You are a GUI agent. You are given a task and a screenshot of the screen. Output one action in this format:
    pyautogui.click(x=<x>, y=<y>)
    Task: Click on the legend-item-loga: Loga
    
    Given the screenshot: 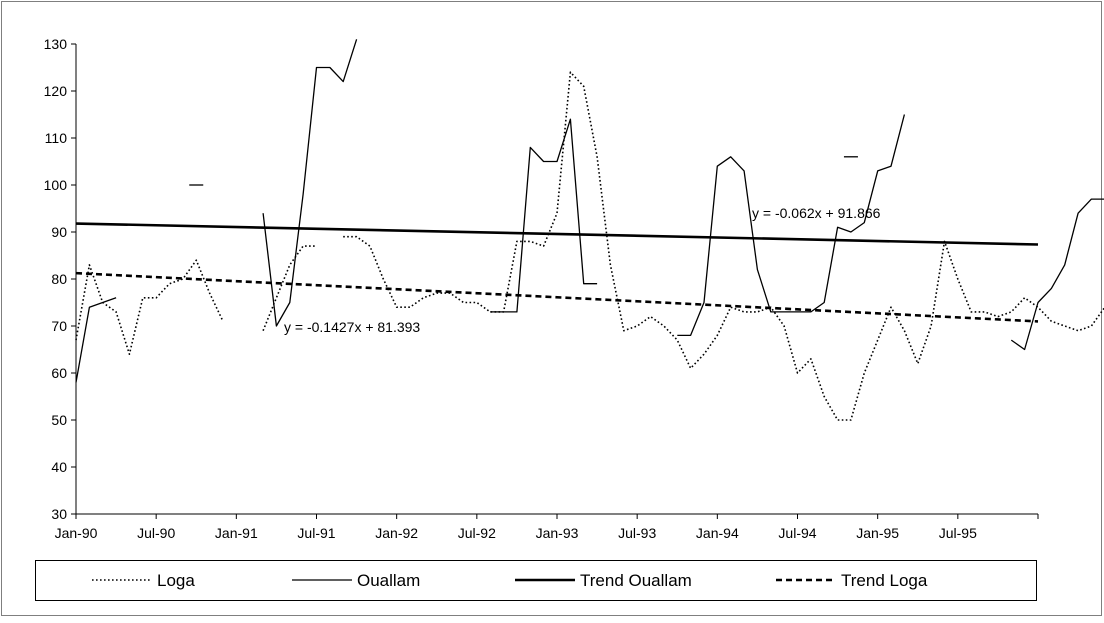 What is the action you would take?
    pyautogui.click(x=143, y=580)
    